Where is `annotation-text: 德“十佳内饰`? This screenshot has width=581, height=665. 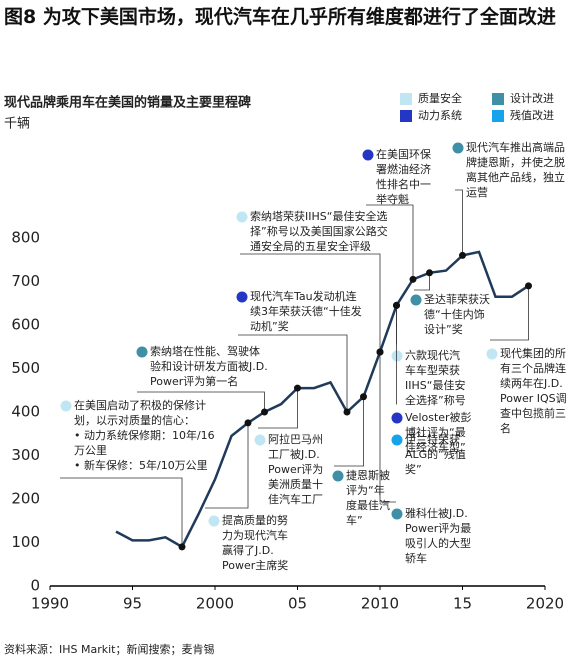 annotation-text: 德“十佳内饰 is located at coordinates (454, 314).